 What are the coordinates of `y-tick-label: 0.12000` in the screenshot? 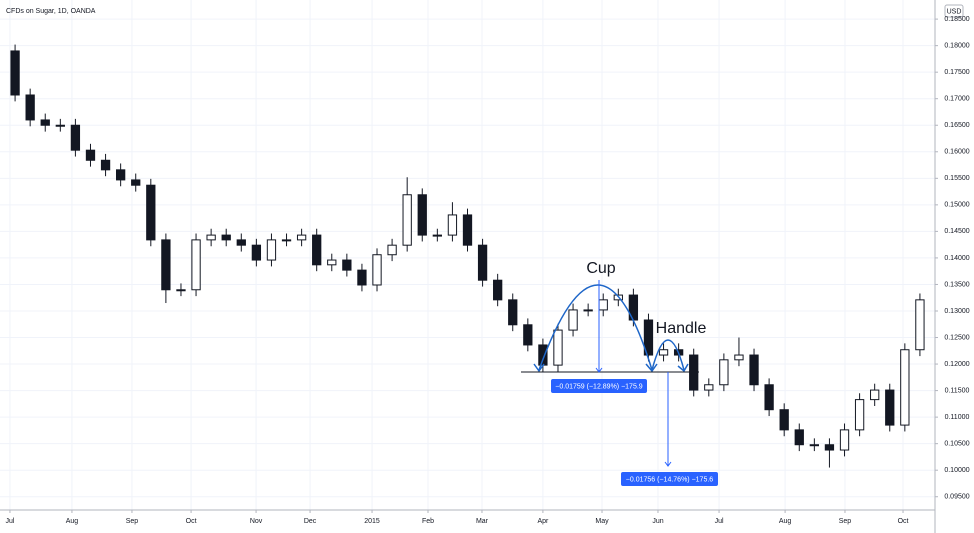 It's located at (956, 364).